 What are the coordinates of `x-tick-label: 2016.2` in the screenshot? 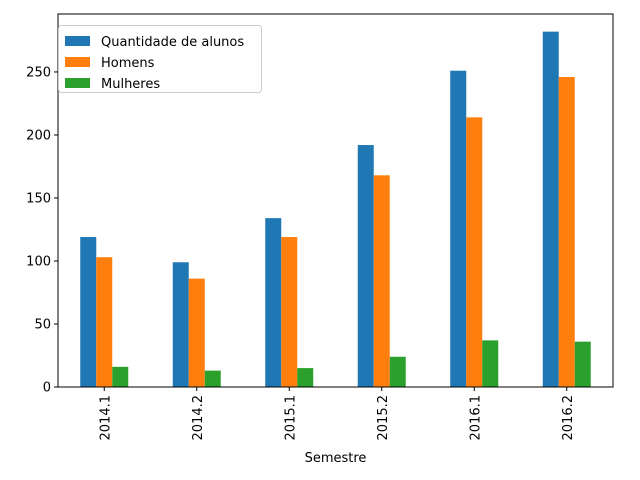 It's located at (568, 418).